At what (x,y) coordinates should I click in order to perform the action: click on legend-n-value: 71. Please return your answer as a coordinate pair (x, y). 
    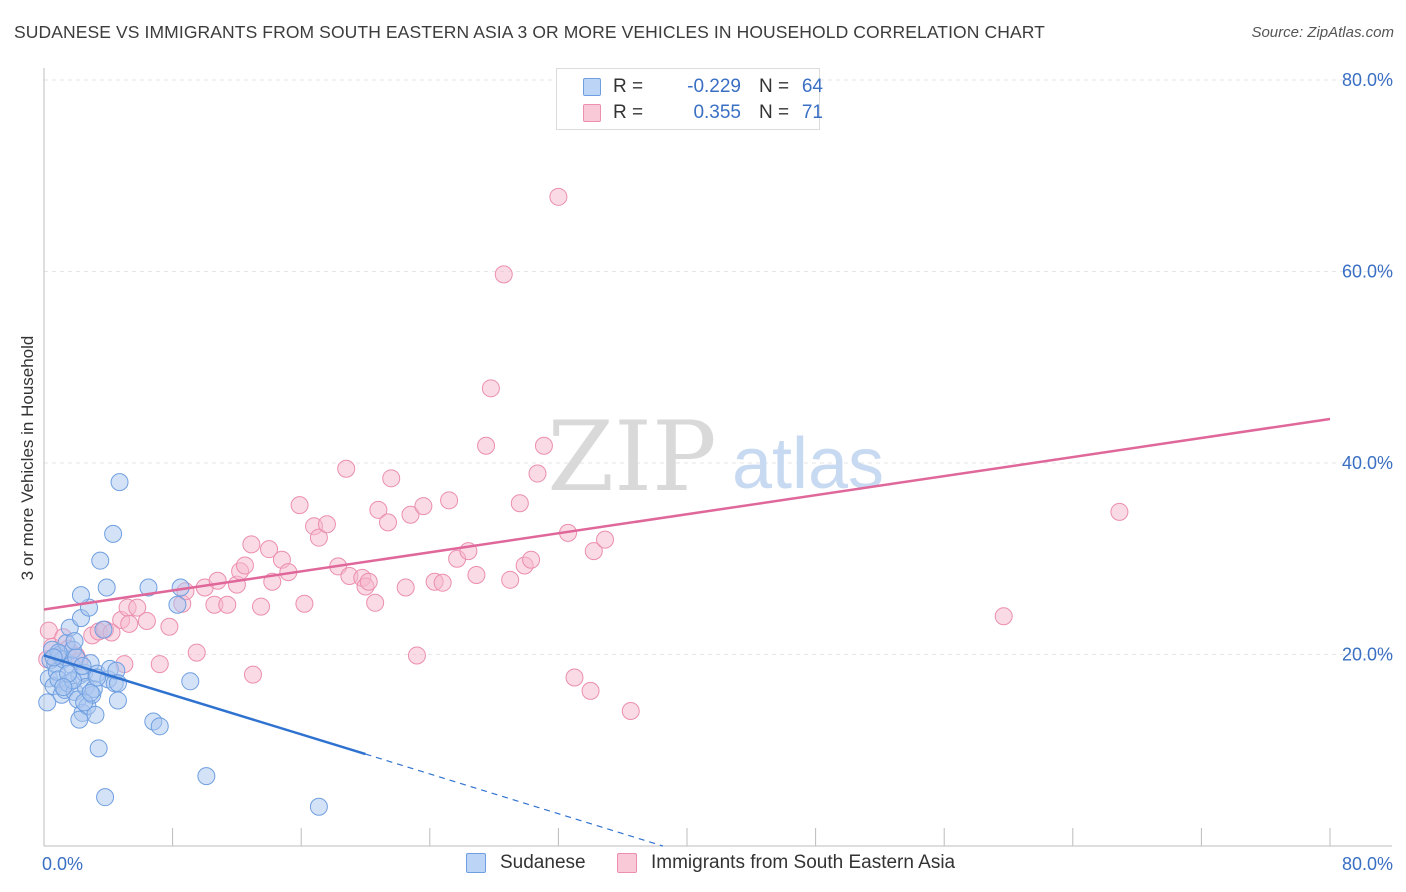
    Looking at the image, I should click on (812, 112).